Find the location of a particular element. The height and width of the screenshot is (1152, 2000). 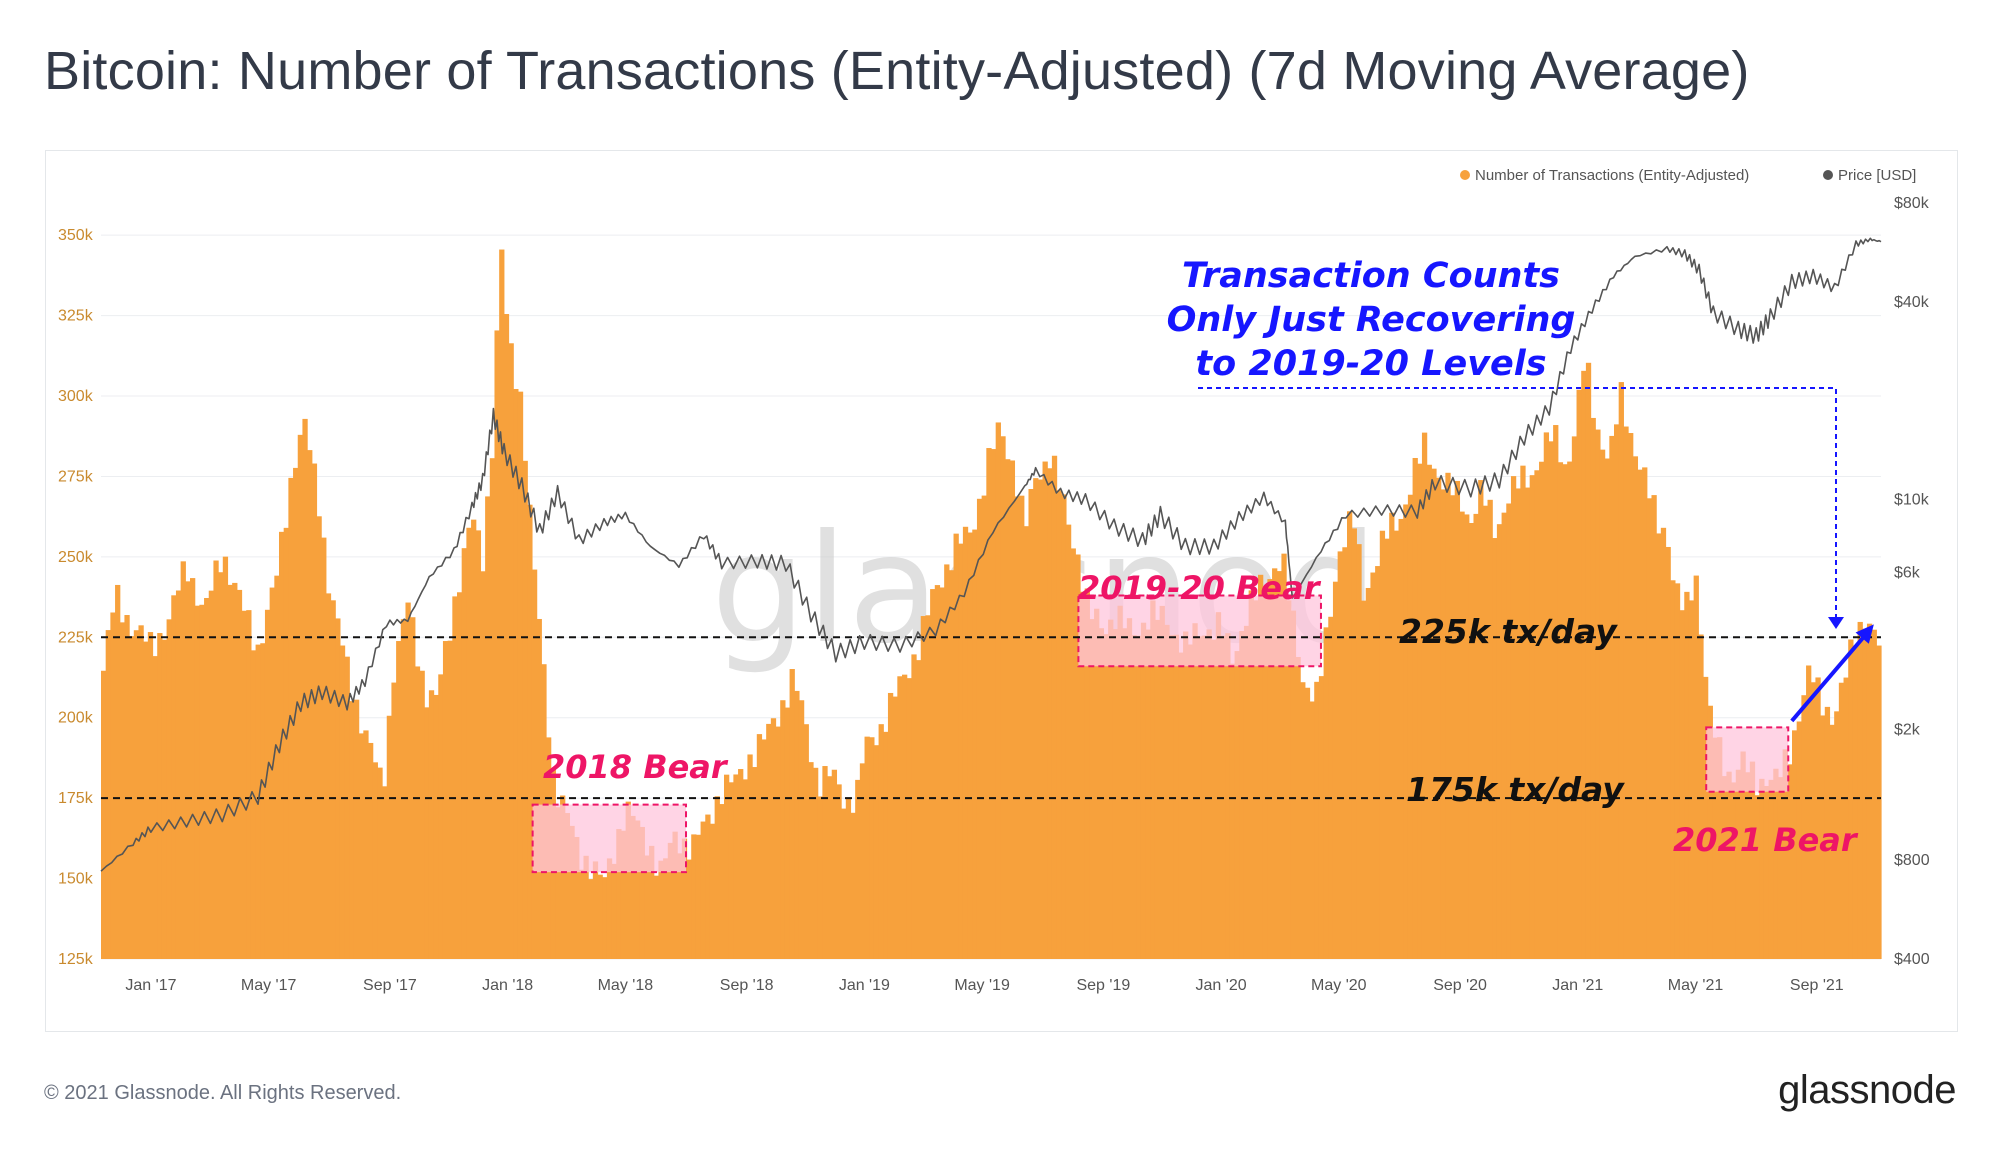

trend-arrow-shaft is located at coordinates (1829, 678).